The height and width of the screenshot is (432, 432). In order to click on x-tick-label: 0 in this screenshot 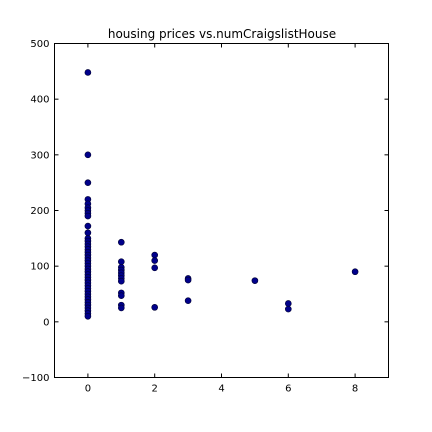, I will do `click(88, 389)`.